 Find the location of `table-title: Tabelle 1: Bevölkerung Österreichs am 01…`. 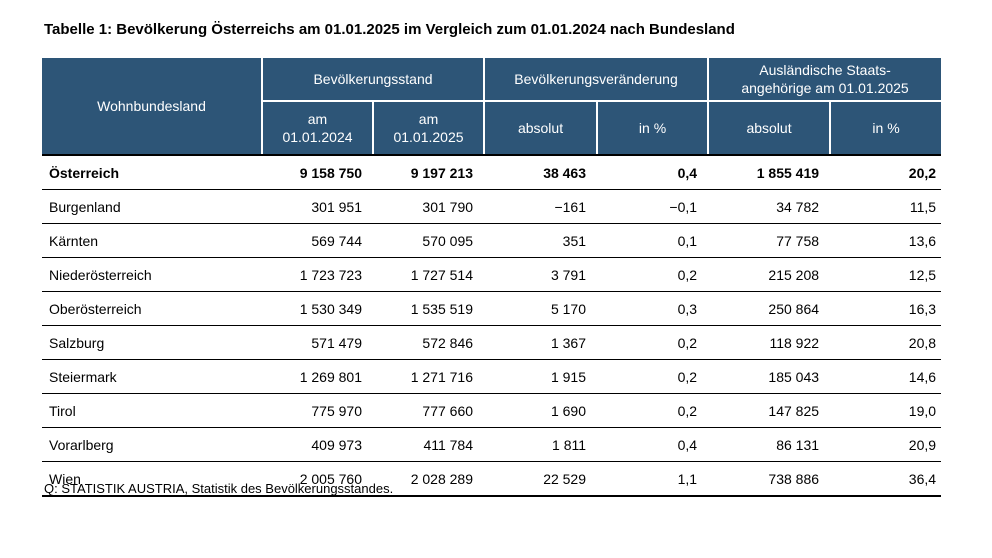

table-title: Tabelle 1: Bevölkerung Österreichs am 01… is located at coordinates (389, 29).